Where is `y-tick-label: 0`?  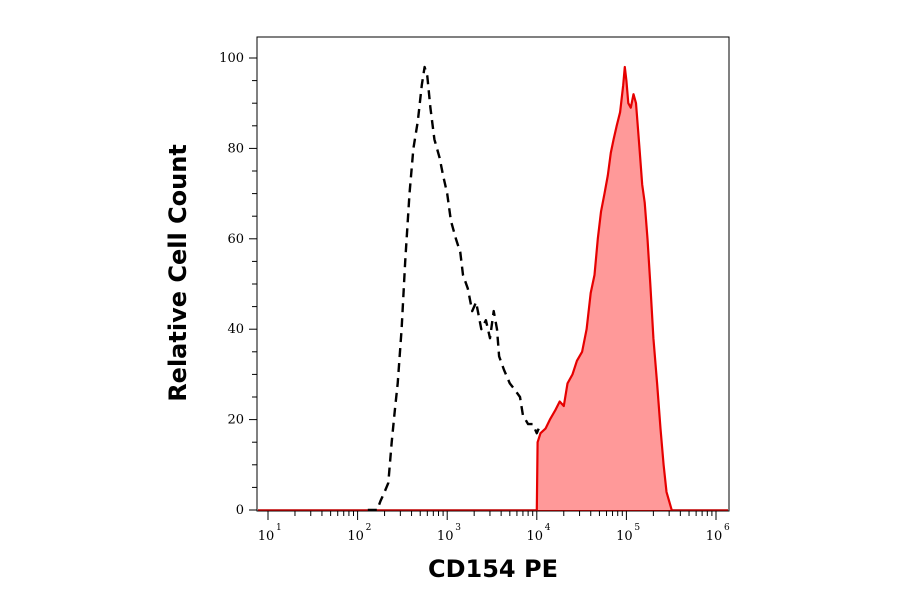
y-tick-label: 0 is located at coordinates (240, 510).